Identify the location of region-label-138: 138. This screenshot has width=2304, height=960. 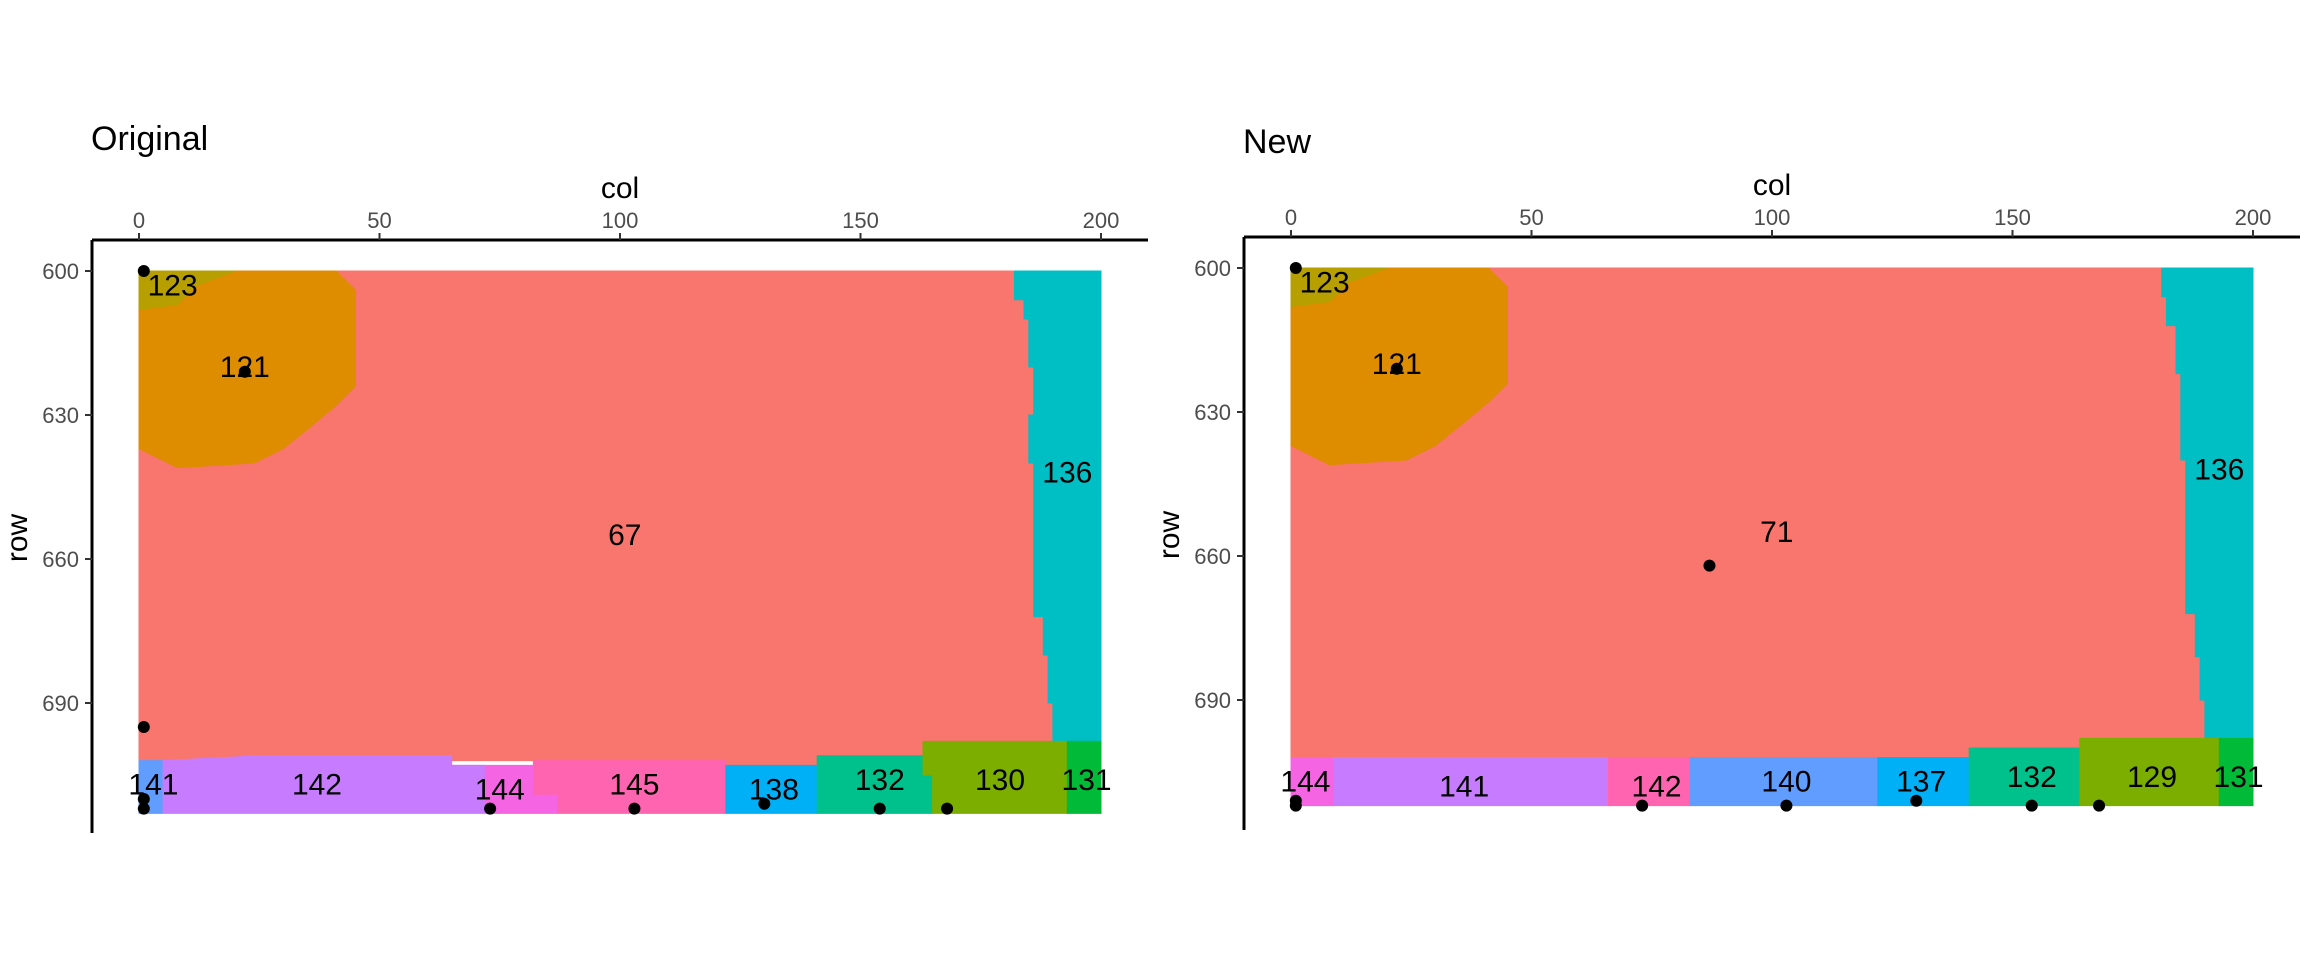
(774, 789).